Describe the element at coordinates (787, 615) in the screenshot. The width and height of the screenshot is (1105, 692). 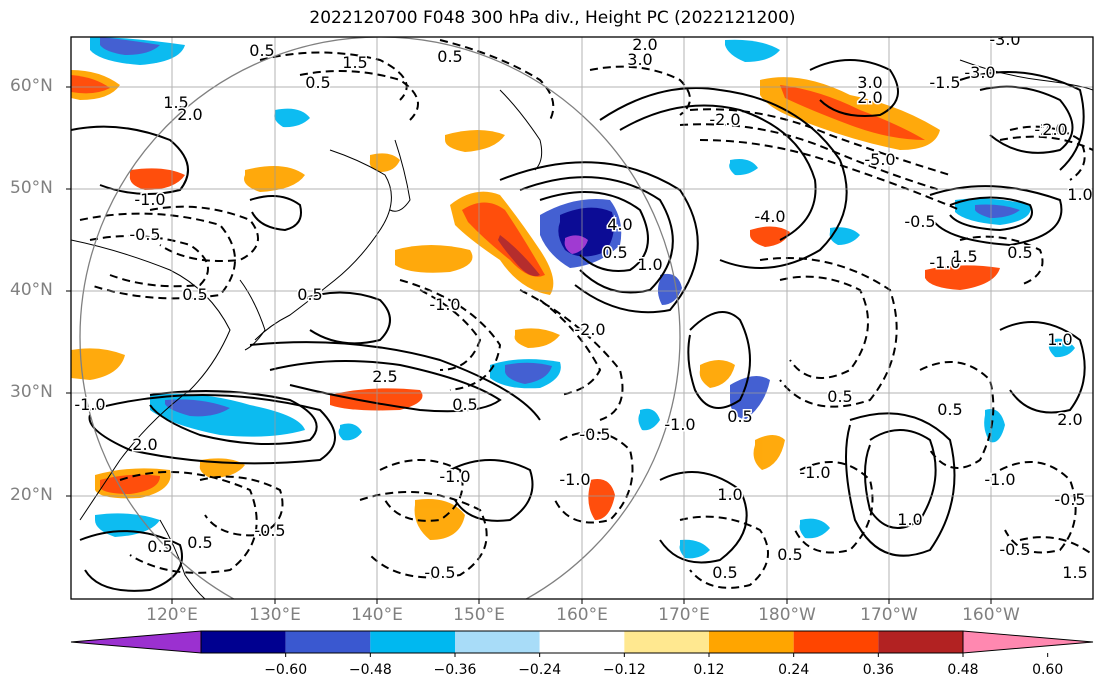
I see `lon-label: 180°W` at that location.